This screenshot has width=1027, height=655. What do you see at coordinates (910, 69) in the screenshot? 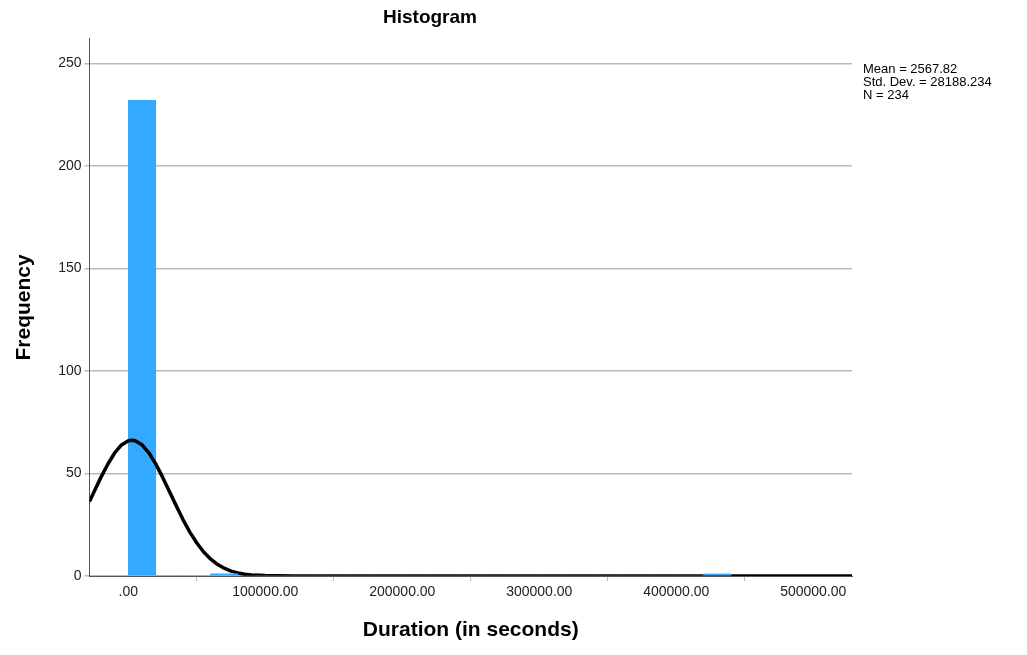
I see `text: Mean = 2567.82` at bounding box center [910, 69].